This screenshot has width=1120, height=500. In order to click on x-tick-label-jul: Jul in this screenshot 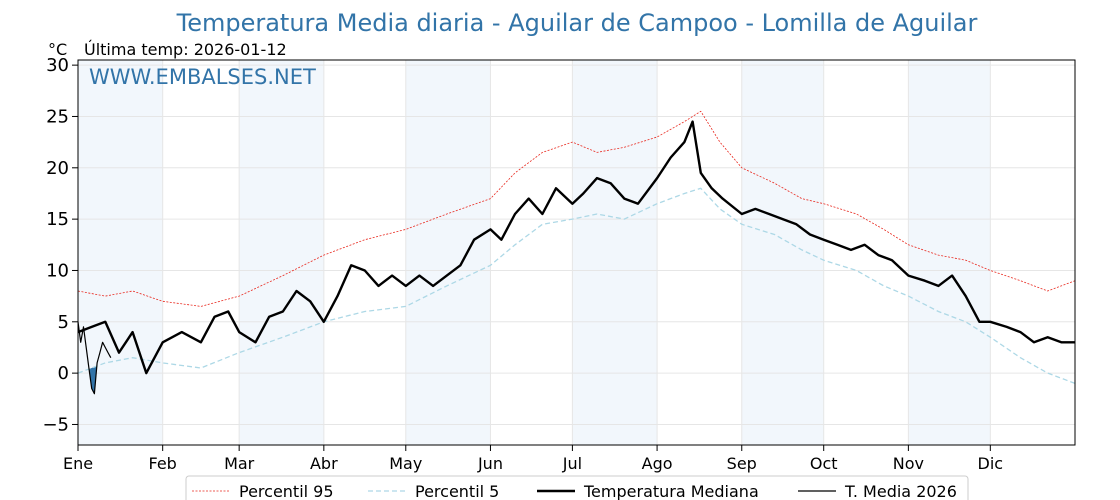, I will do `click(572, 463)`.